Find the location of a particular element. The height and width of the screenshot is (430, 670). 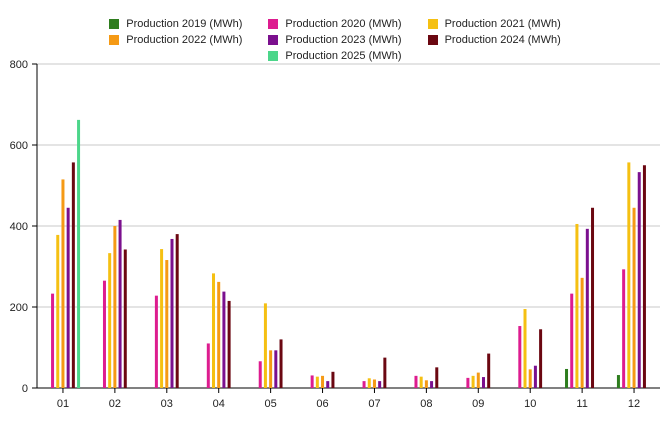

legend-item: Production 2023 (MWh) is located at coordinates (335, 40).